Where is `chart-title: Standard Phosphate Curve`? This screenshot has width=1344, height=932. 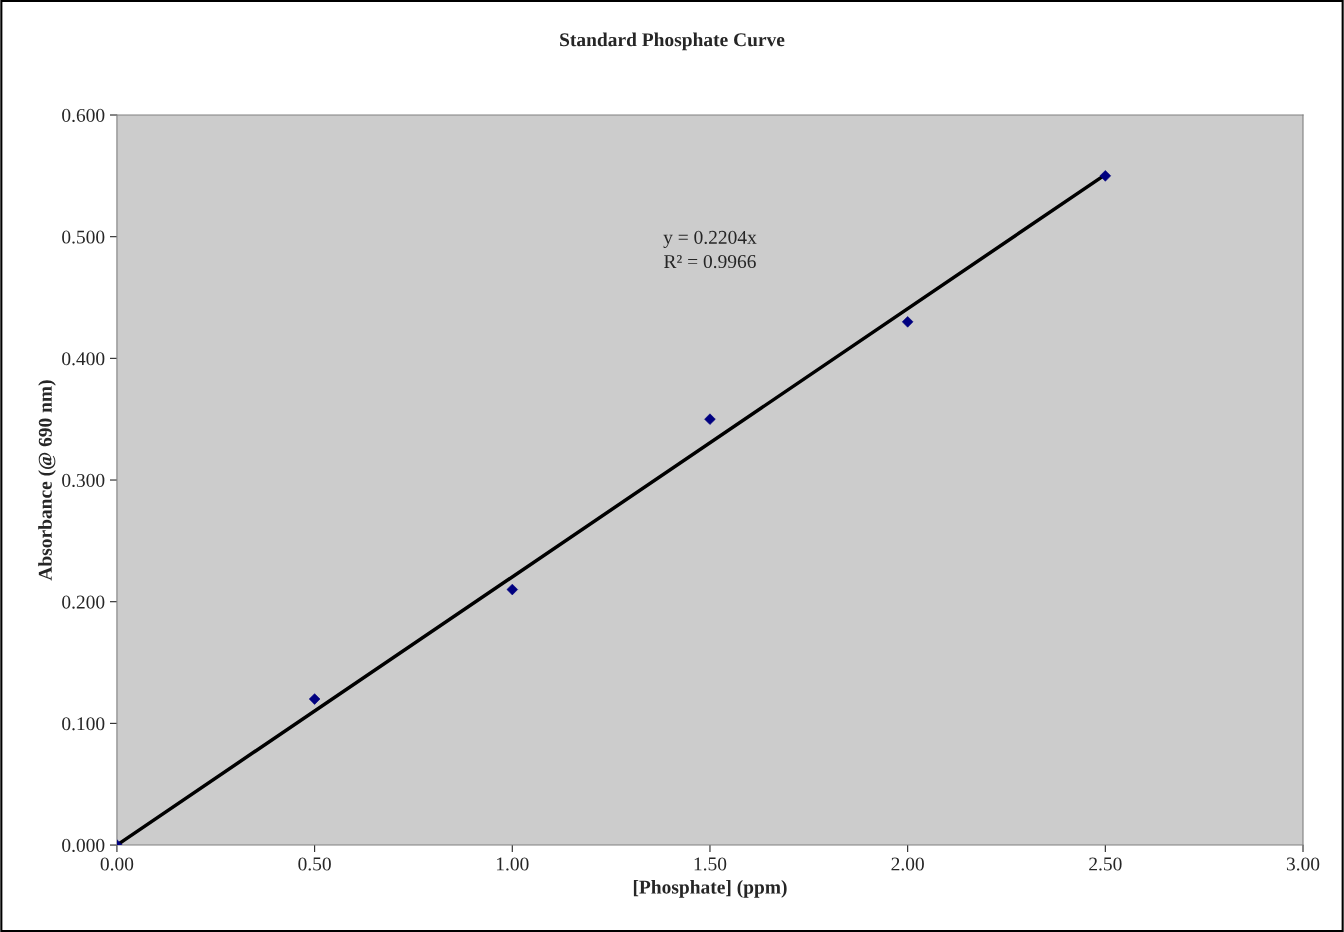
chart-title: Standard Phosphate Curve is located at coordinates (672, 41).